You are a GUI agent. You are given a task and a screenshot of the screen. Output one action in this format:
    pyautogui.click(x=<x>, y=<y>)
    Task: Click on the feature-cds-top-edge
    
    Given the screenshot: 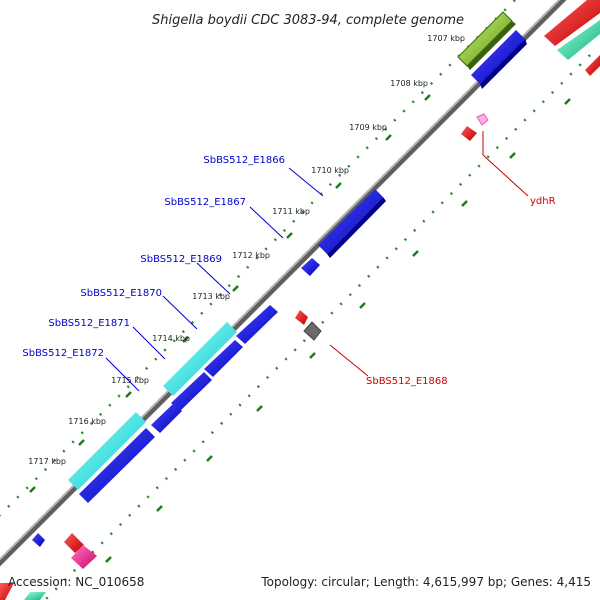 What is the action you would take?
    pyautogui.click(x=592, y=65)
    